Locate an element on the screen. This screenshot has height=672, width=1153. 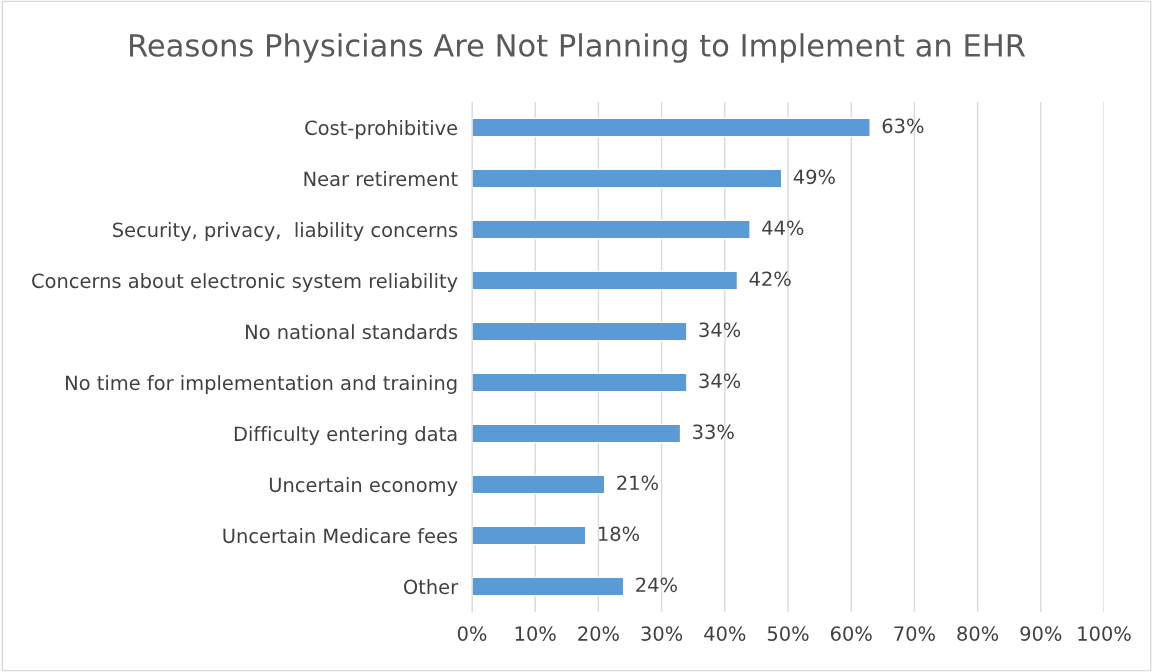
data-label: 21% is located at coordinates (637, 483).